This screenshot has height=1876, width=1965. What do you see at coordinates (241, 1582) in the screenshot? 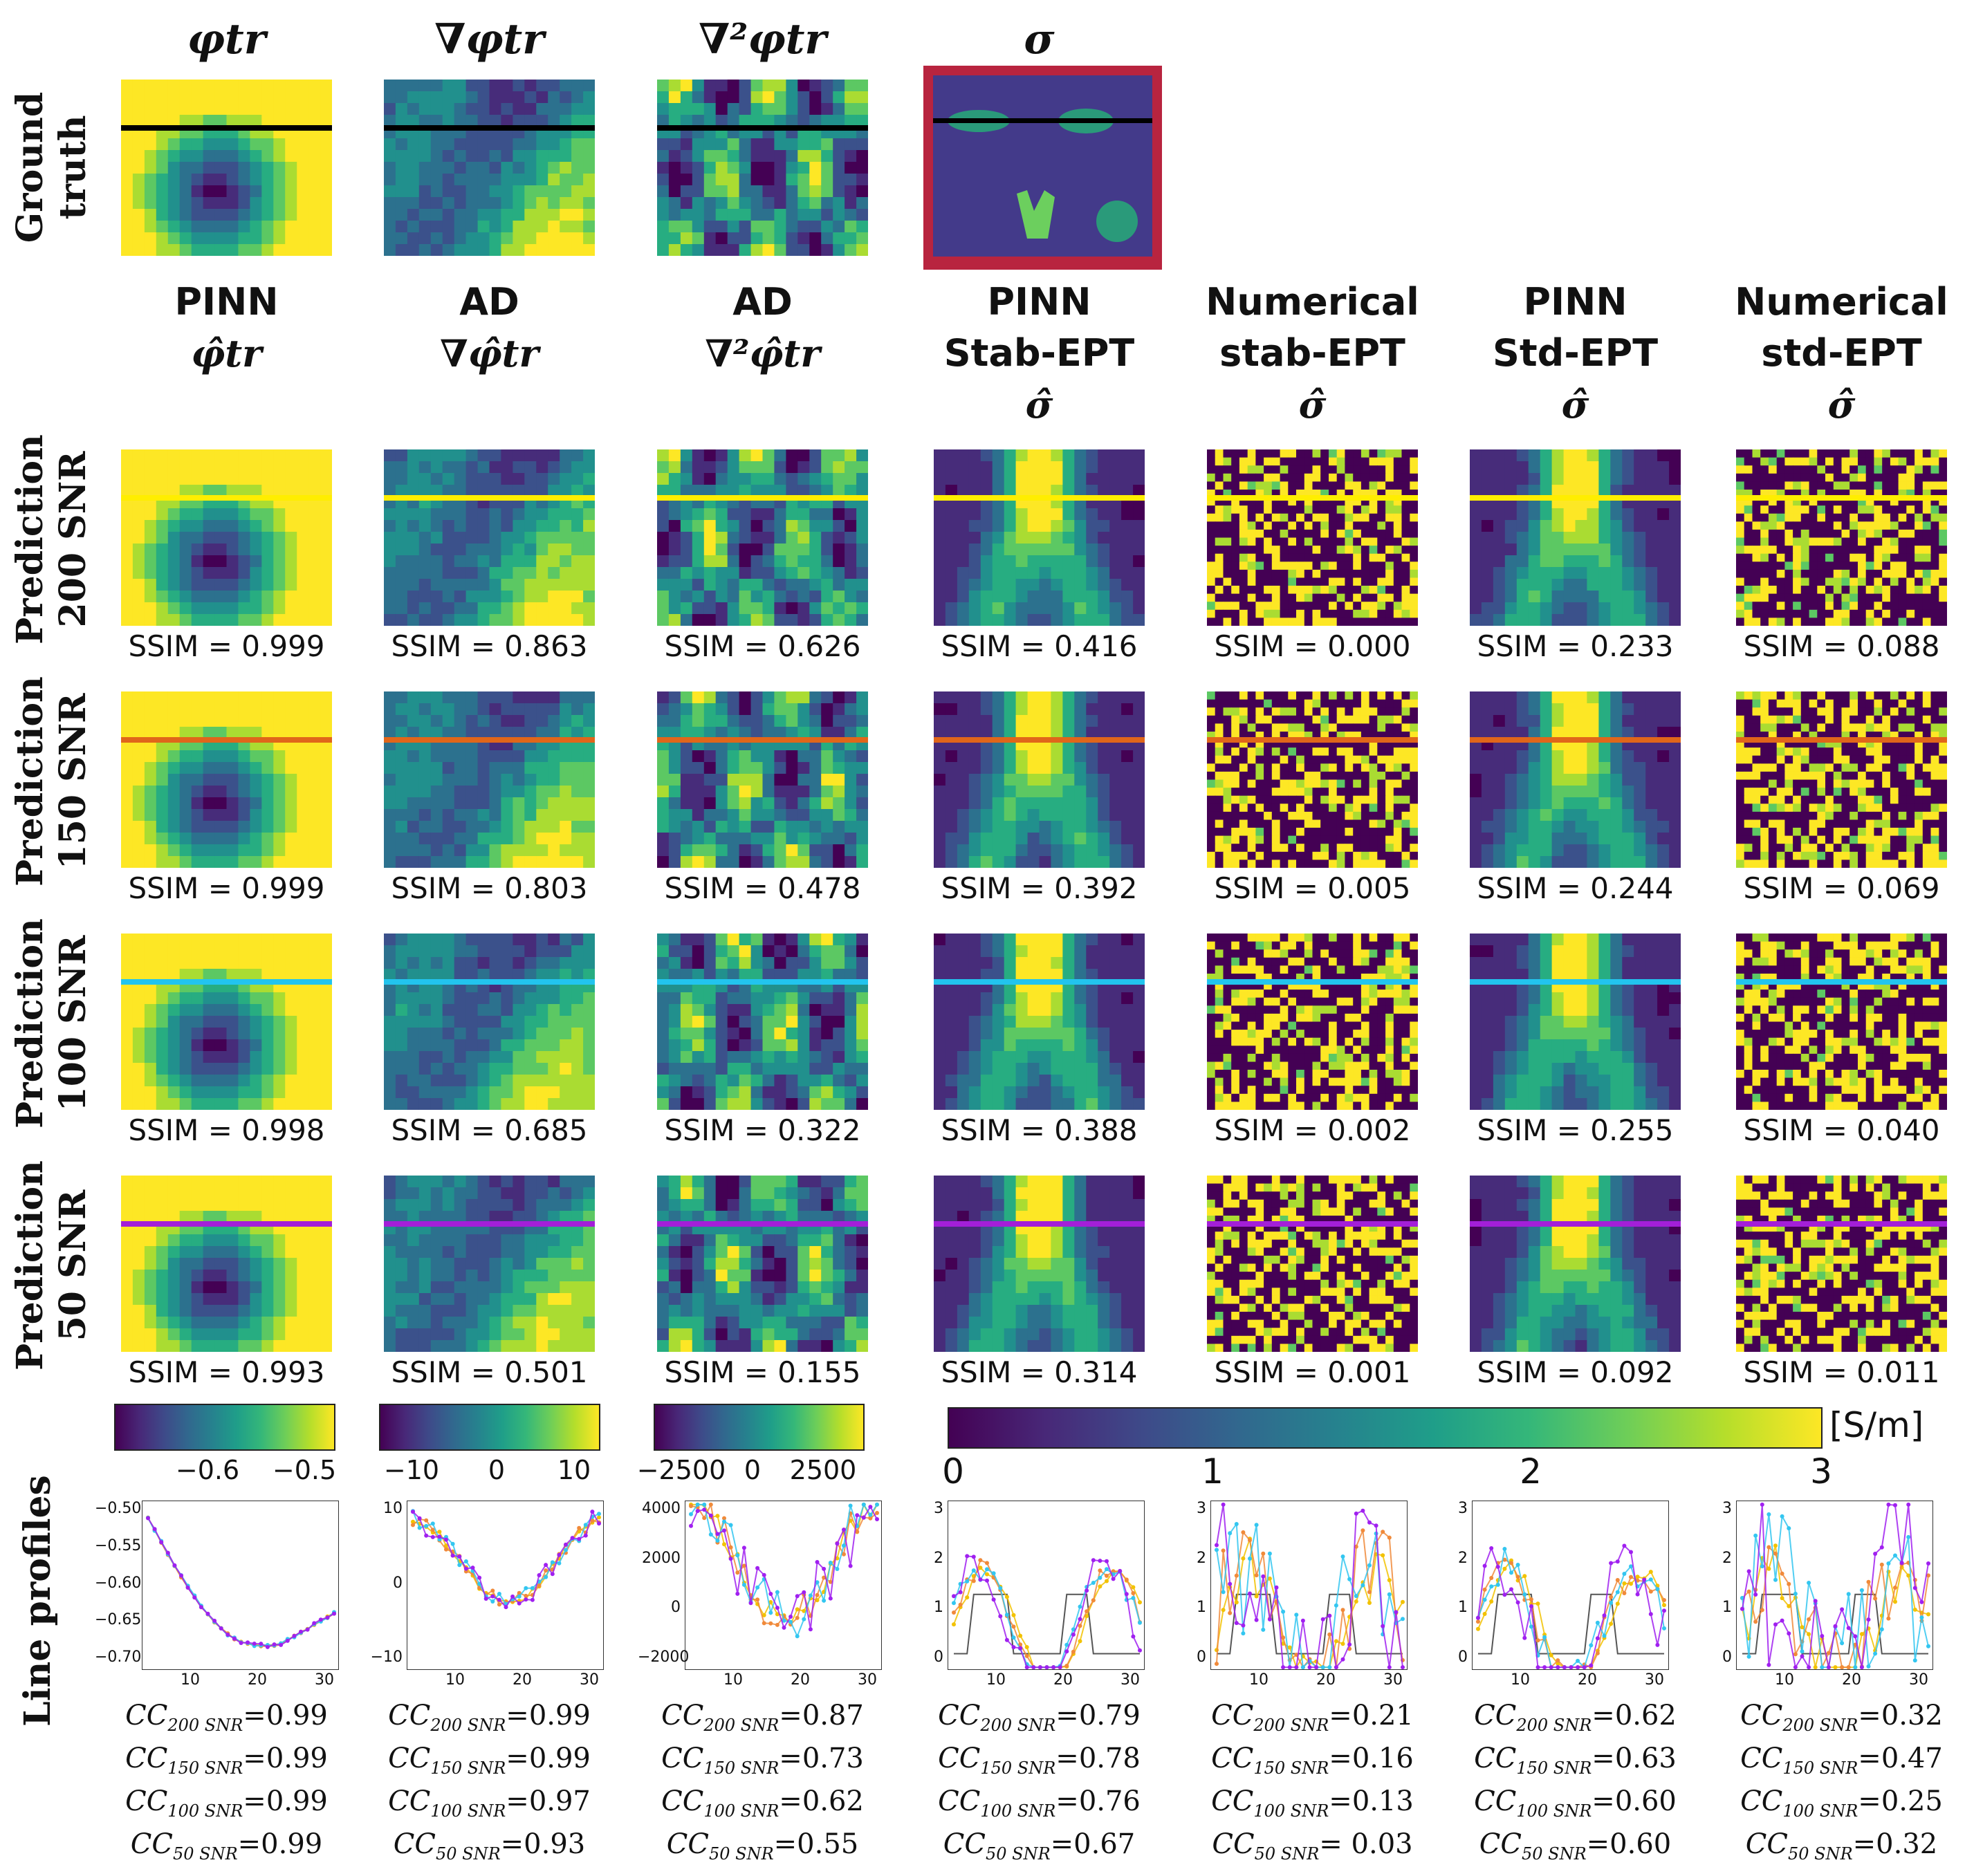
I see `profile-series-snr150` at bounding box center [241, 1582].